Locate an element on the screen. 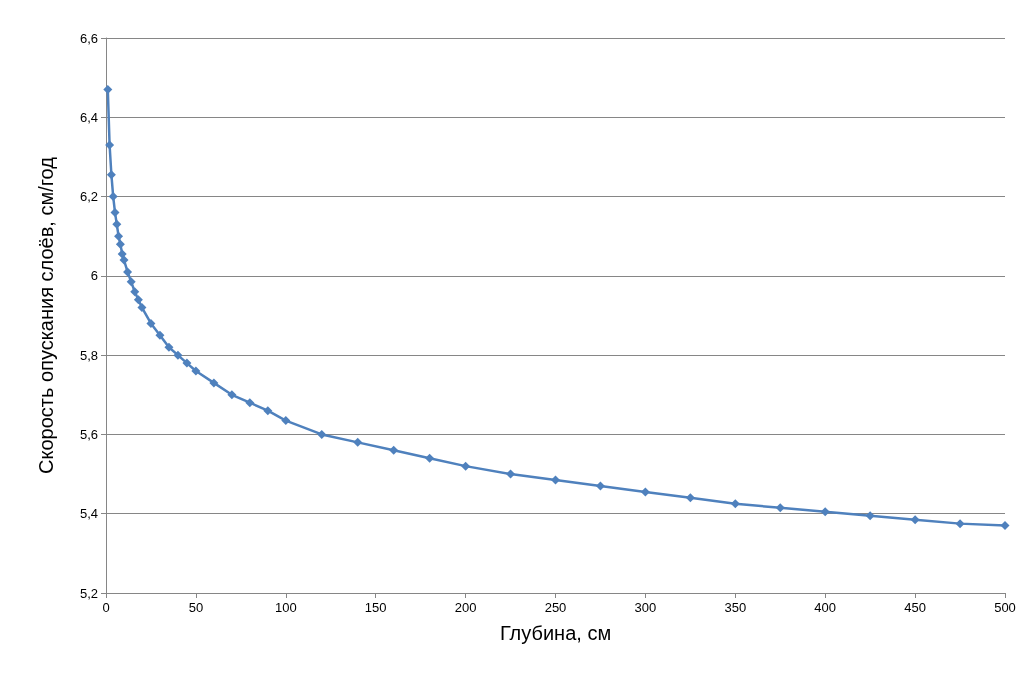 The image size is (1029, 679). x-tick-label: 250 is located at coordinates (555, 607).